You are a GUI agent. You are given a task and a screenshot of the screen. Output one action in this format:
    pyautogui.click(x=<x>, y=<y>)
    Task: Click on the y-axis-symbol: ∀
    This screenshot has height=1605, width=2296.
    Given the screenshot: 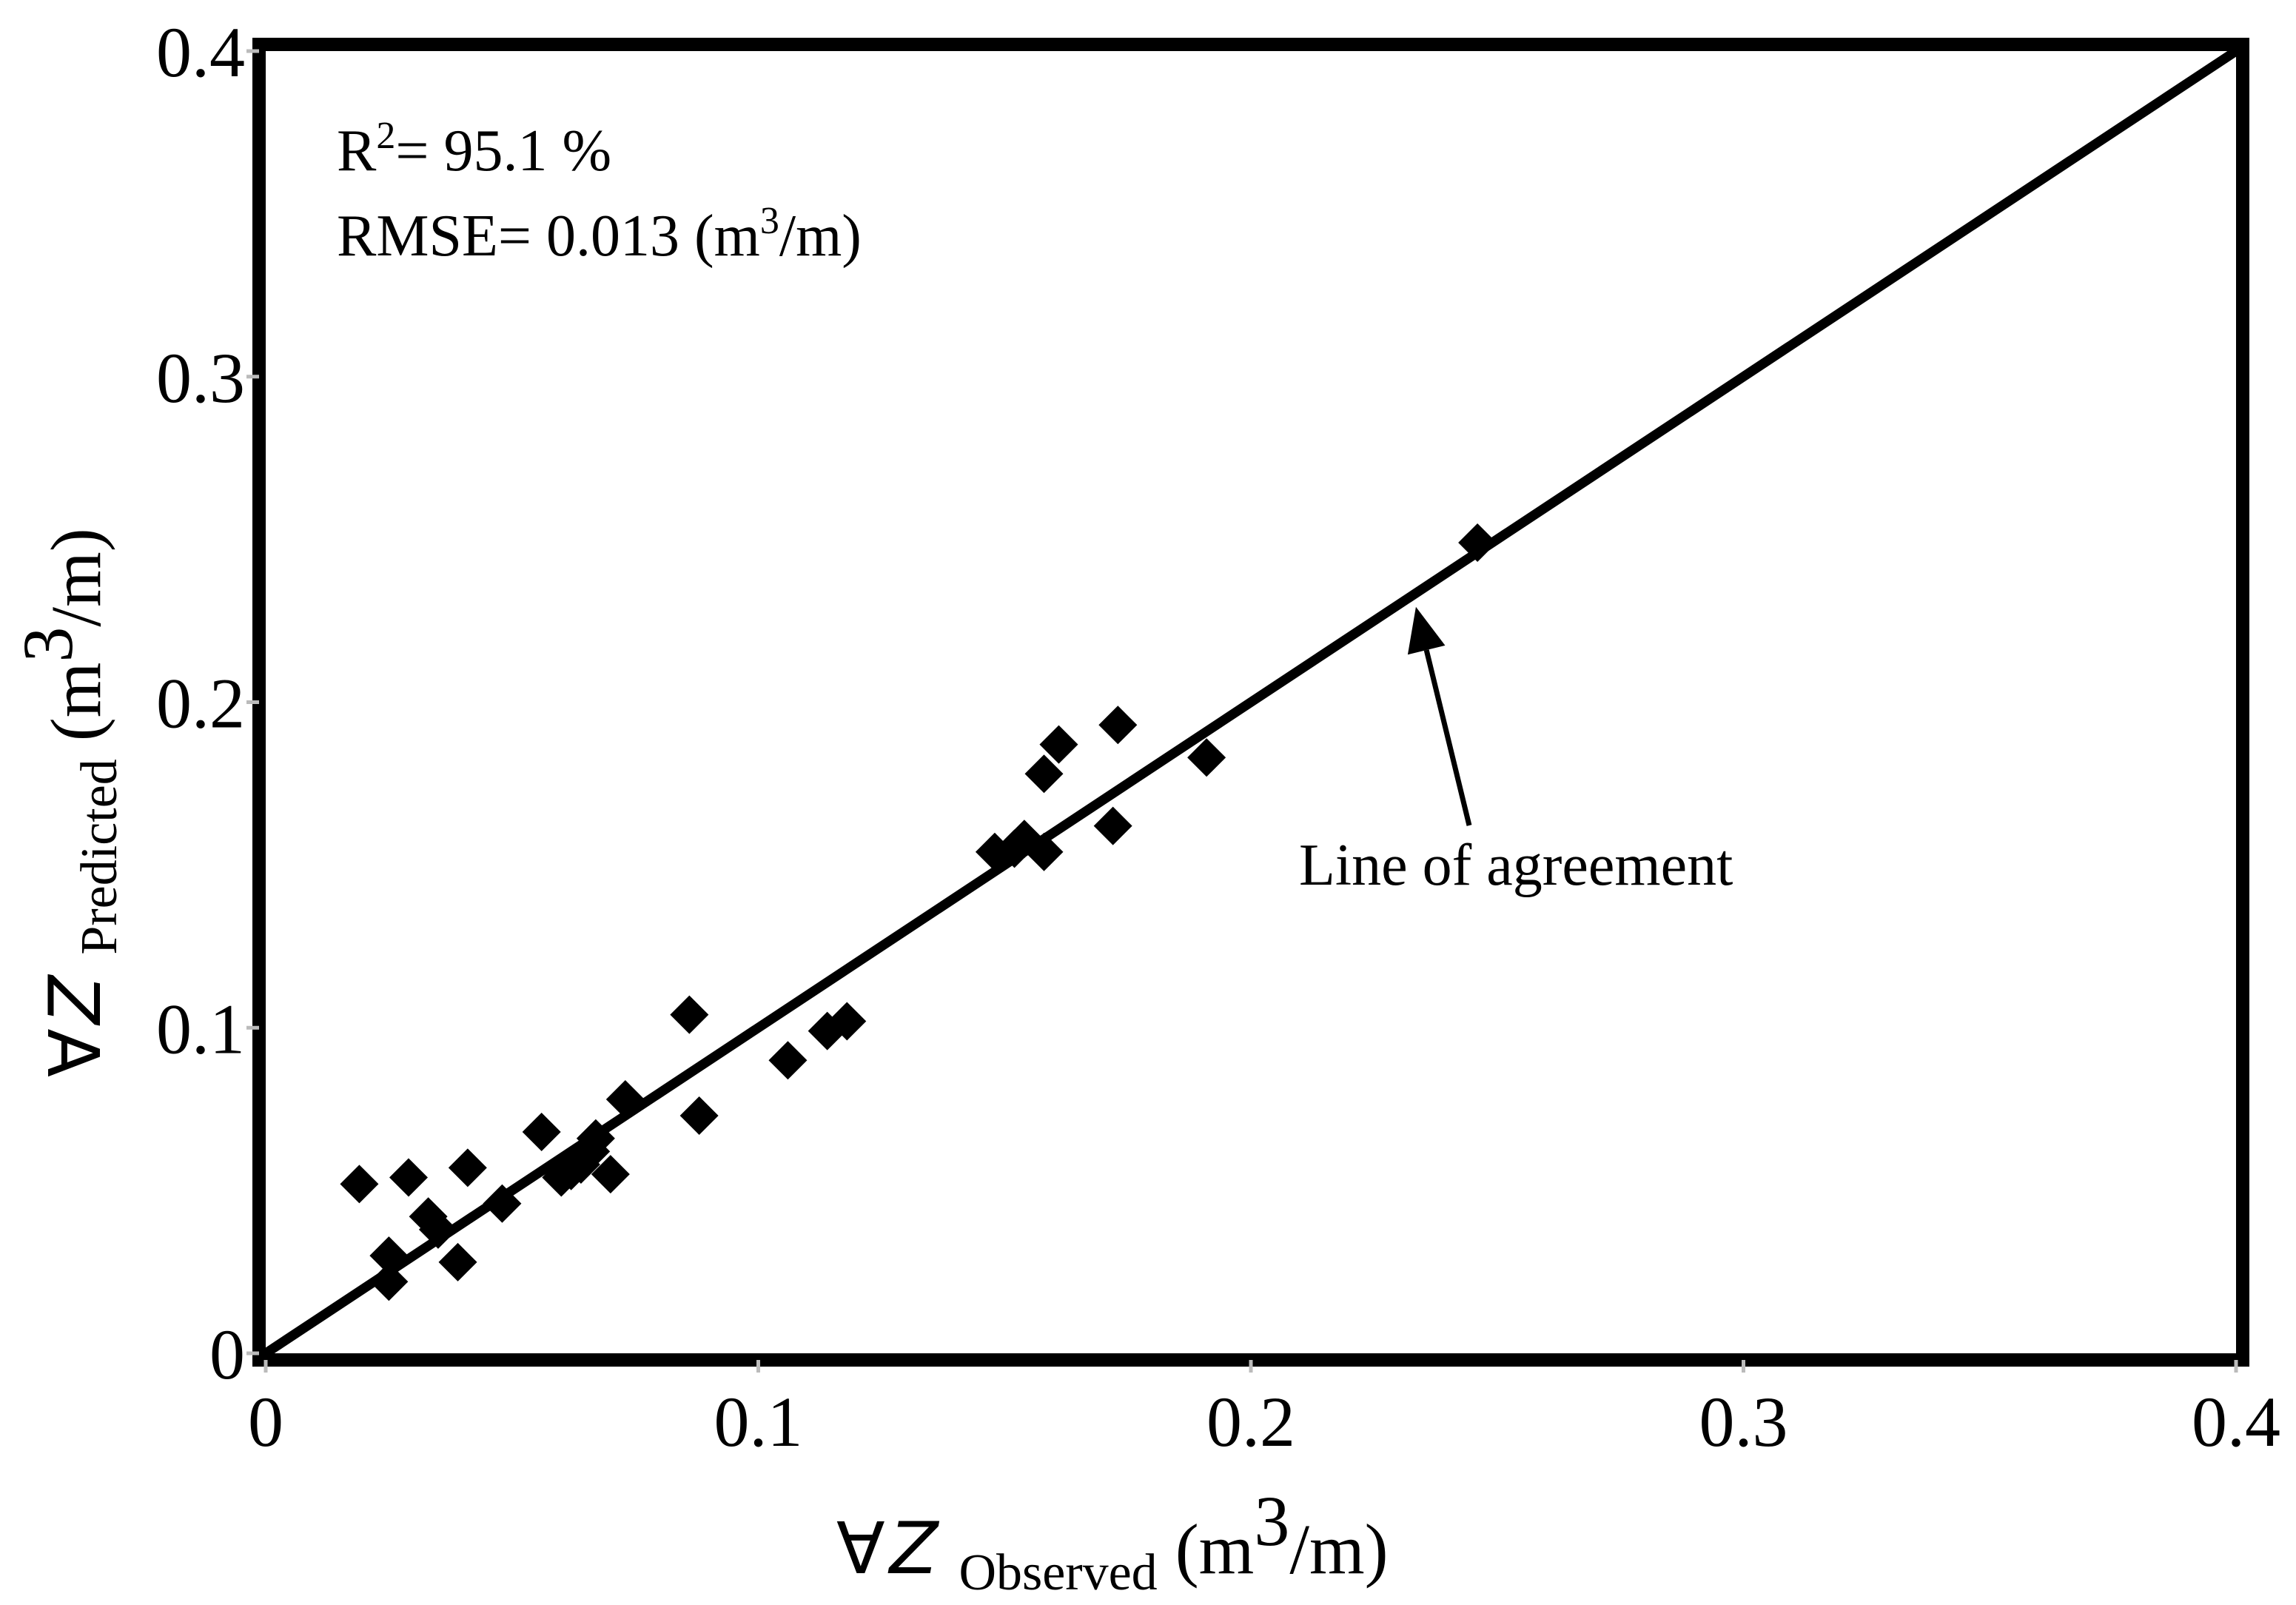 What is the action you would take?
    pyautogui.click(x=75, y=1053)
    